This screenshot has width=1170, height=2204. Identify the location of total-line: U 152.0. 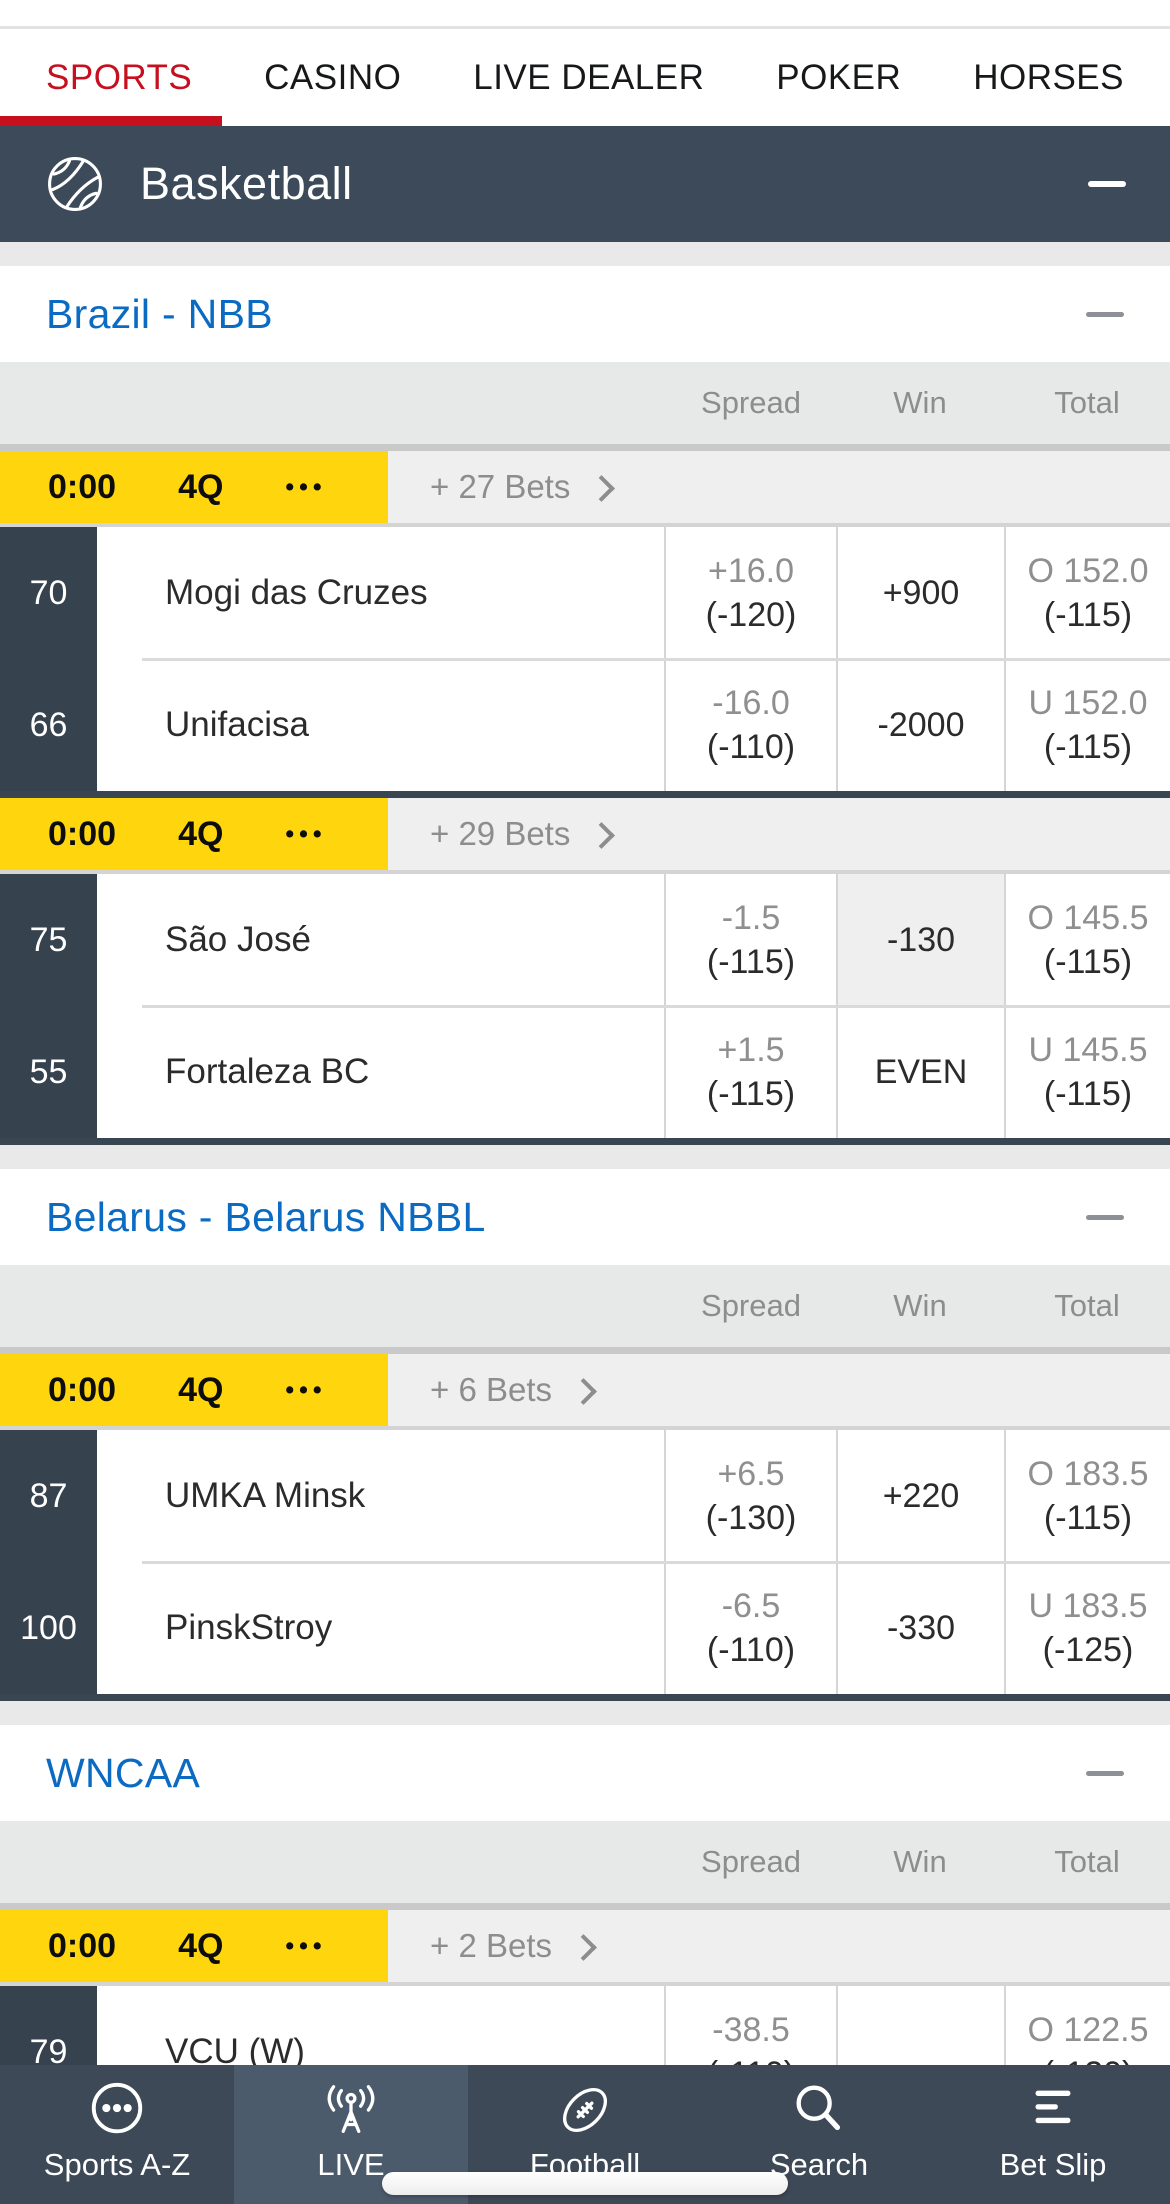
(1088, 703).